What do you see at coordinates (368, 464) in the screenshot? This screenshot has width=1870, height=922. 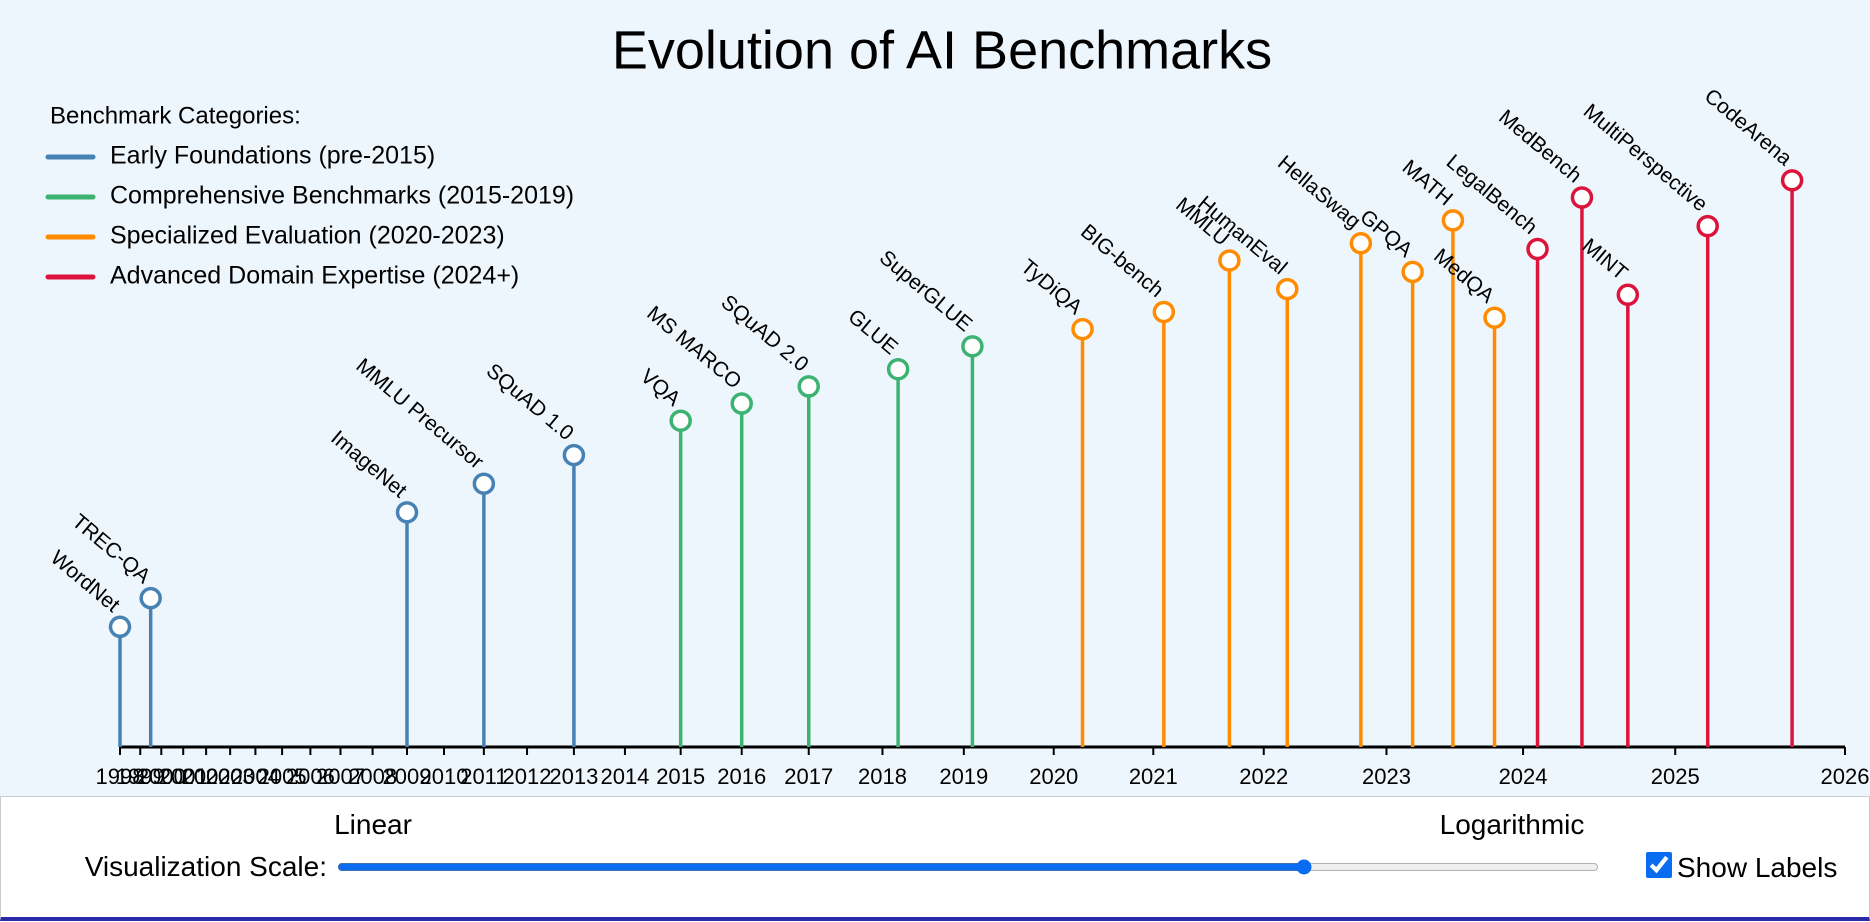 I see `benchmark-label: ImageNet` at bounding box center [368, 464].